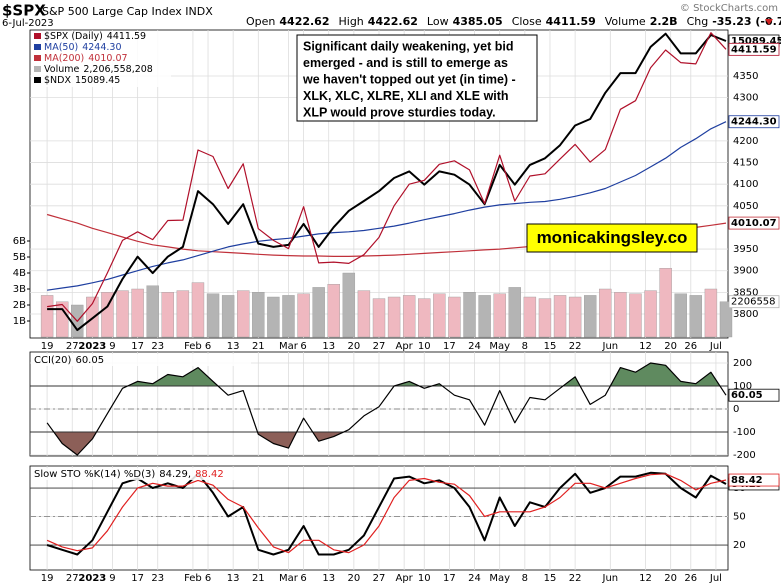 Image resolution: width=781 pixels, height=584 pixels. What do you see at coordinates (19, 289) in the screenshot?
I see `y2-tick-label: 3B` at bounding box center [19, 289].